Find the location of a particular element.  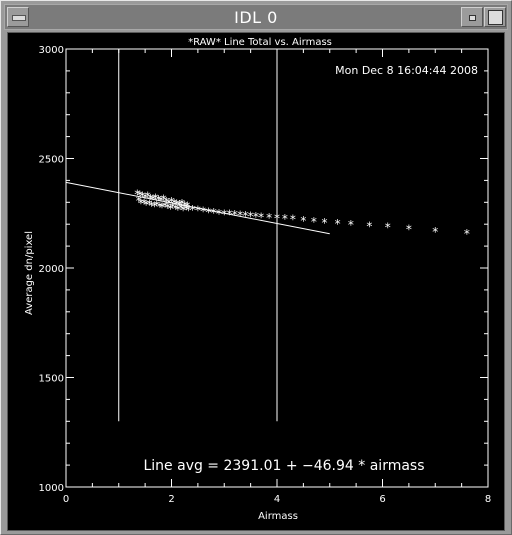

chart-title: *RAW* Line Total vs. Airmass is located at coordinates (260, 42).